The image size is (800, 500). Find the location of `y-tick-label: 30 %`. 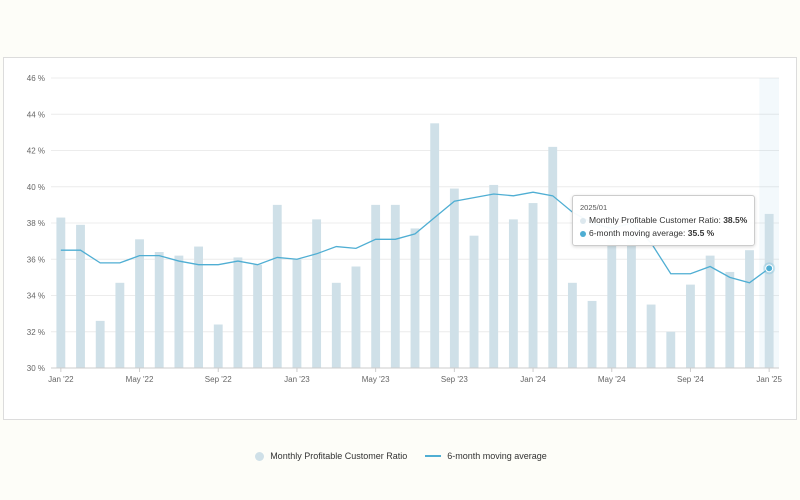

y-tick-label: 30 % is located at coordinates (36, 368).